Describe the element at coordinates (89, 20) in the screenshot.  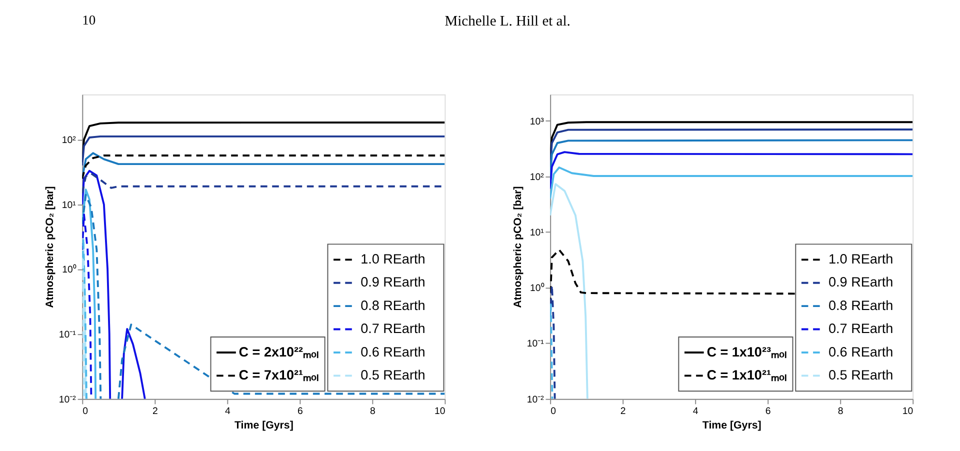
I see `text: 10` at that location.